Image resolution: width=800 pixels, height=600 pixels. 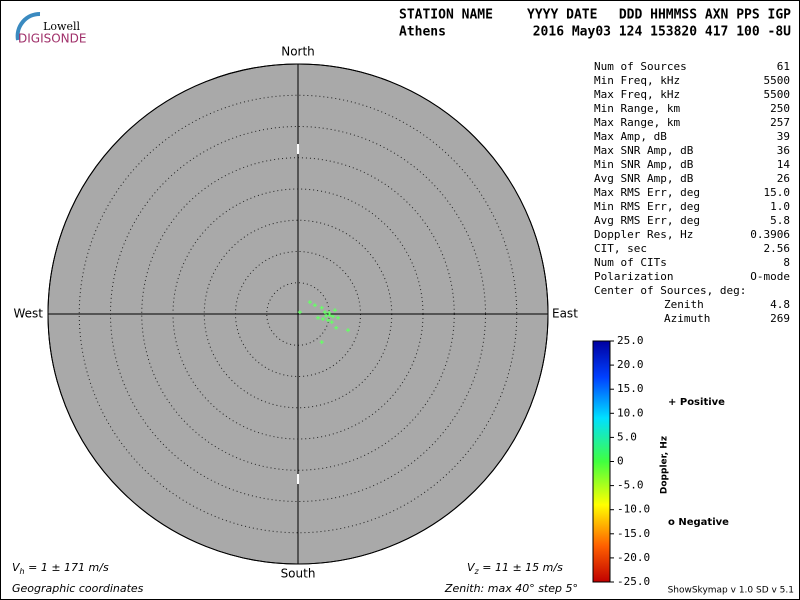 I want to click on stat-label: Min Freq, kHz, so click(x=637, y=80).